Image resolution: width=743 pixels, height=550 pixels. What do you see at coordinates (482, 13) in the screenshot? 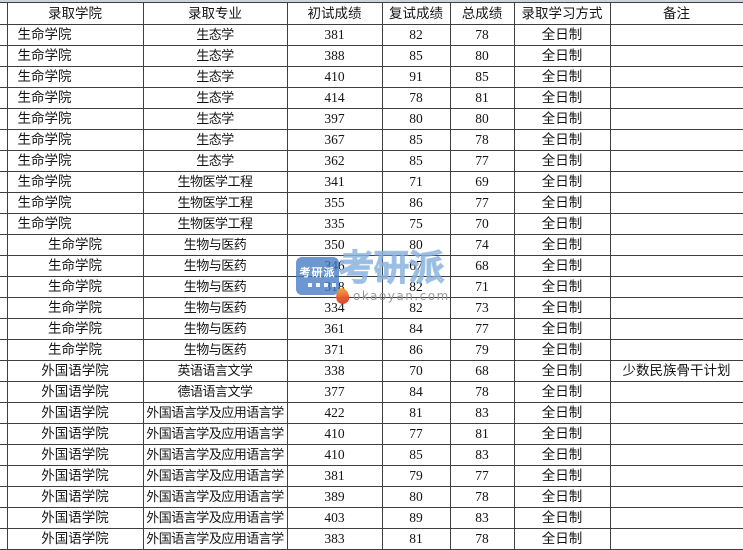
I see `col-header-total-score: 总成绩` at bounding box center [482, 13].